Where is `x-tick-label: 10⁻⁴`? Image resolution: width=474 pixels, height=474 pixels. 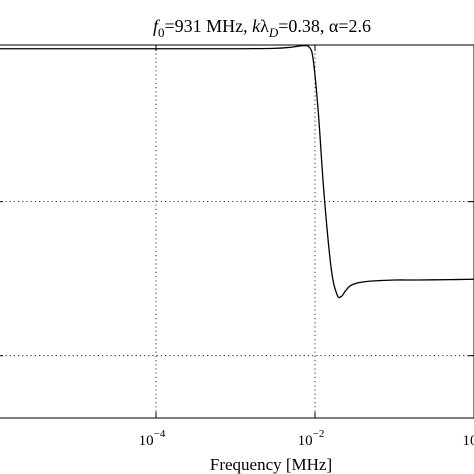 x-tick-label: 10⁻⁴ is located at coordinates (152, 438).